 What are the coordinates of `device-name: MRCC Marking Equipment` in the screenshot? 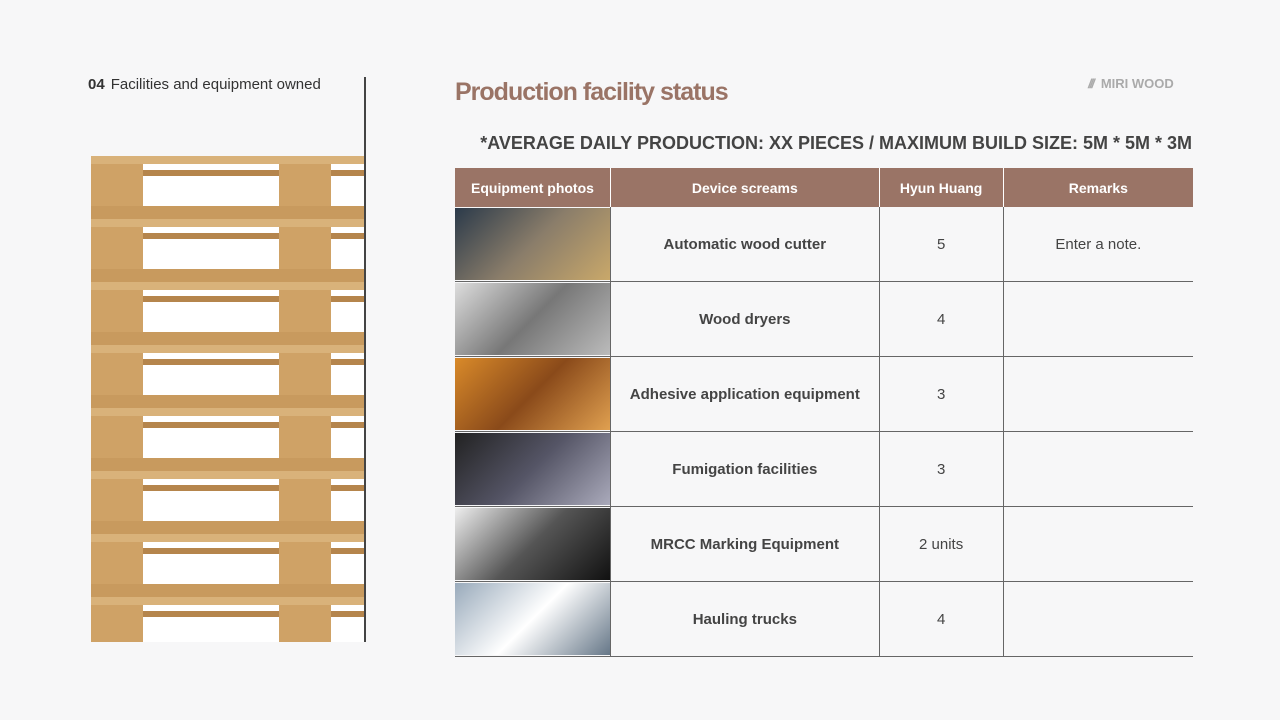 It's located at (745, 544).